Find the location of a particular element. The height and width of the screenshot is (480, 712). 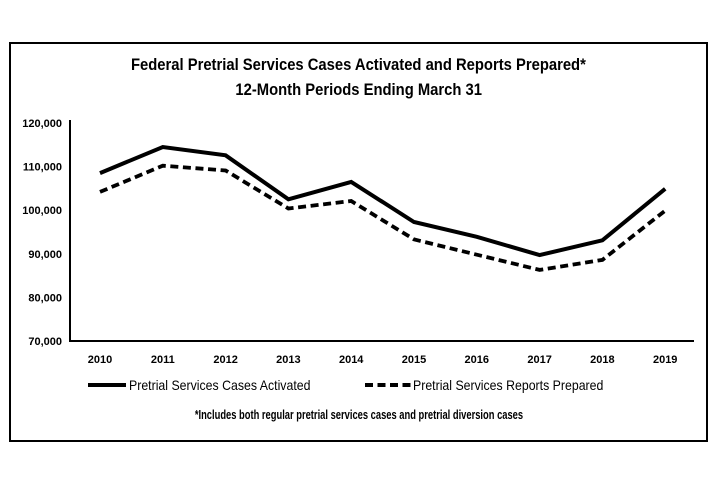

legend-solid-line-sample is located at coordinates (107, 385).